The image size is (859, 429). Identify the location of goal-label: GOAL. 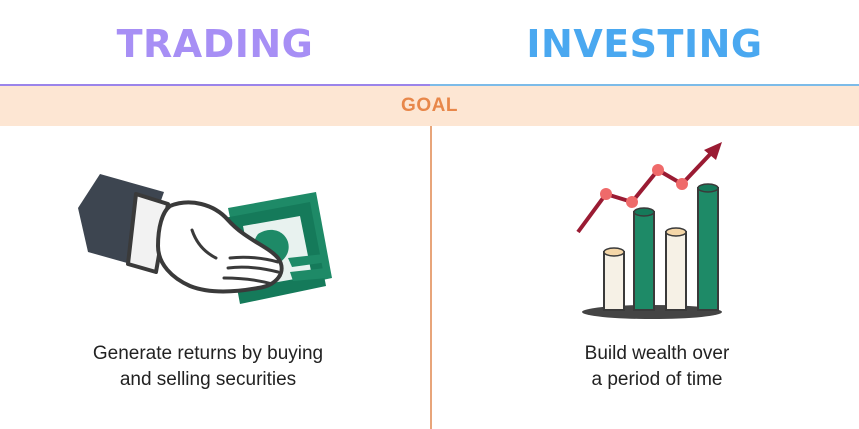
(429, 105).